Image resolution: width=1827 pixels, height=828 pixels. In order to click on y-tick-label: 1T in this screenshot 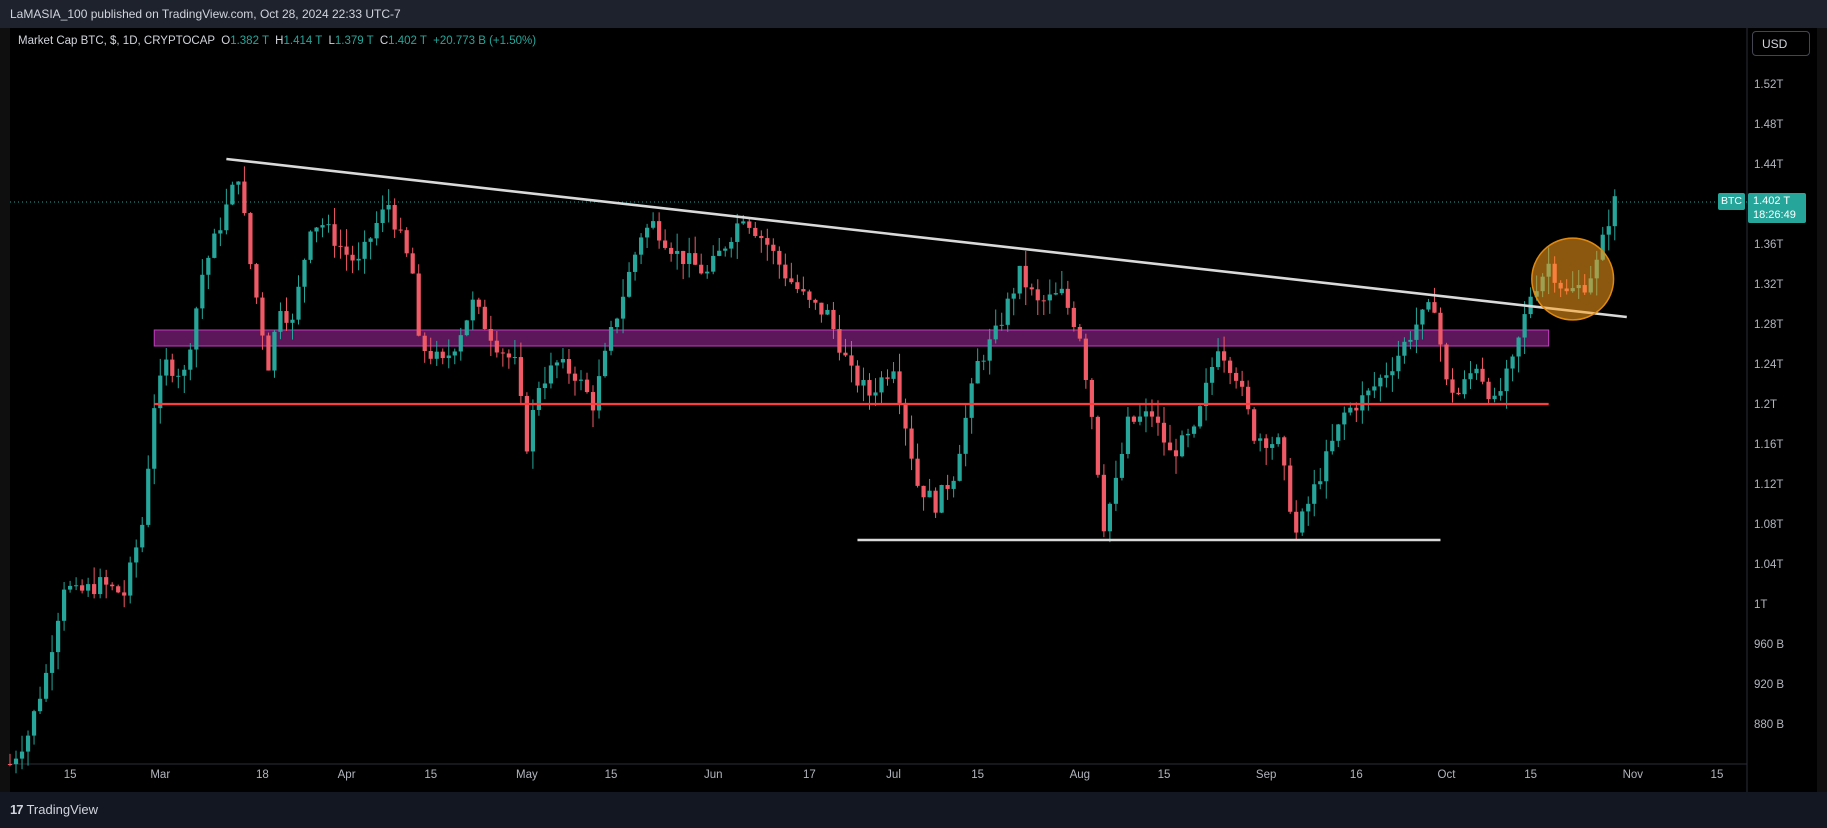, I will do `click(1760, 605)`.